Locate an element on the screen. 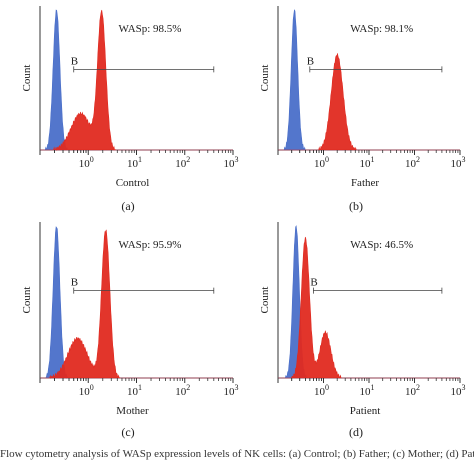 Image resolution: width=474 pixels, height=462 pixels. x-axis-label: Mother is located at coordinates (132, 411).